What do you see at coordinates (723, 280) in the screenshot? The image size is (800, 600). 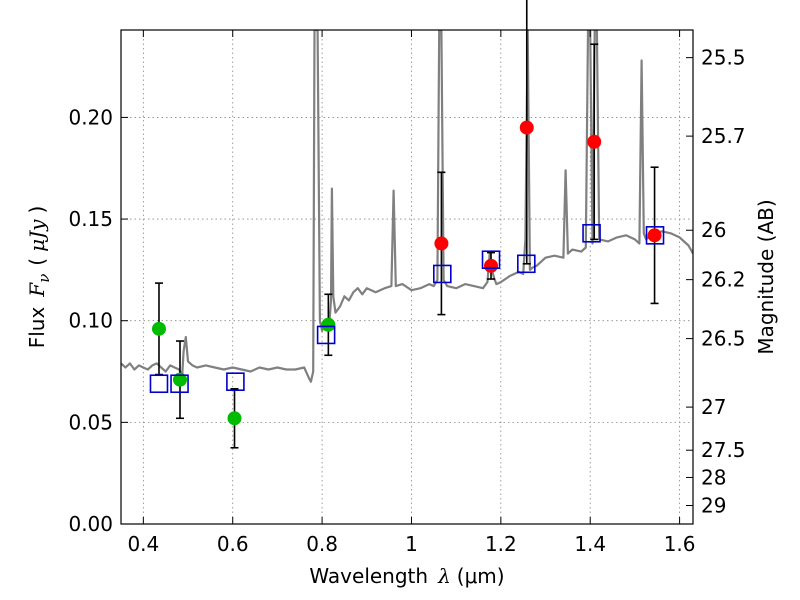 I see `mag-tick-label: 26.2` at bounding box center [723, 280].